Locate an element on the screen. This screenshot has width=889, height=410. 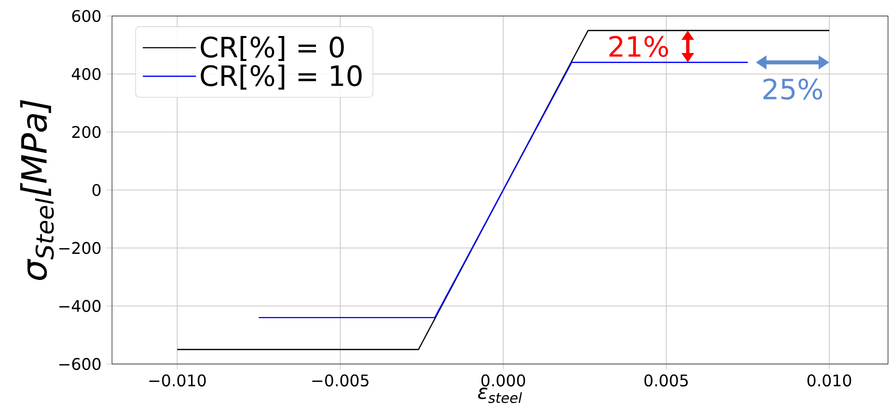
x-tick-label: −0.010 is located at coordinates (177, 380).